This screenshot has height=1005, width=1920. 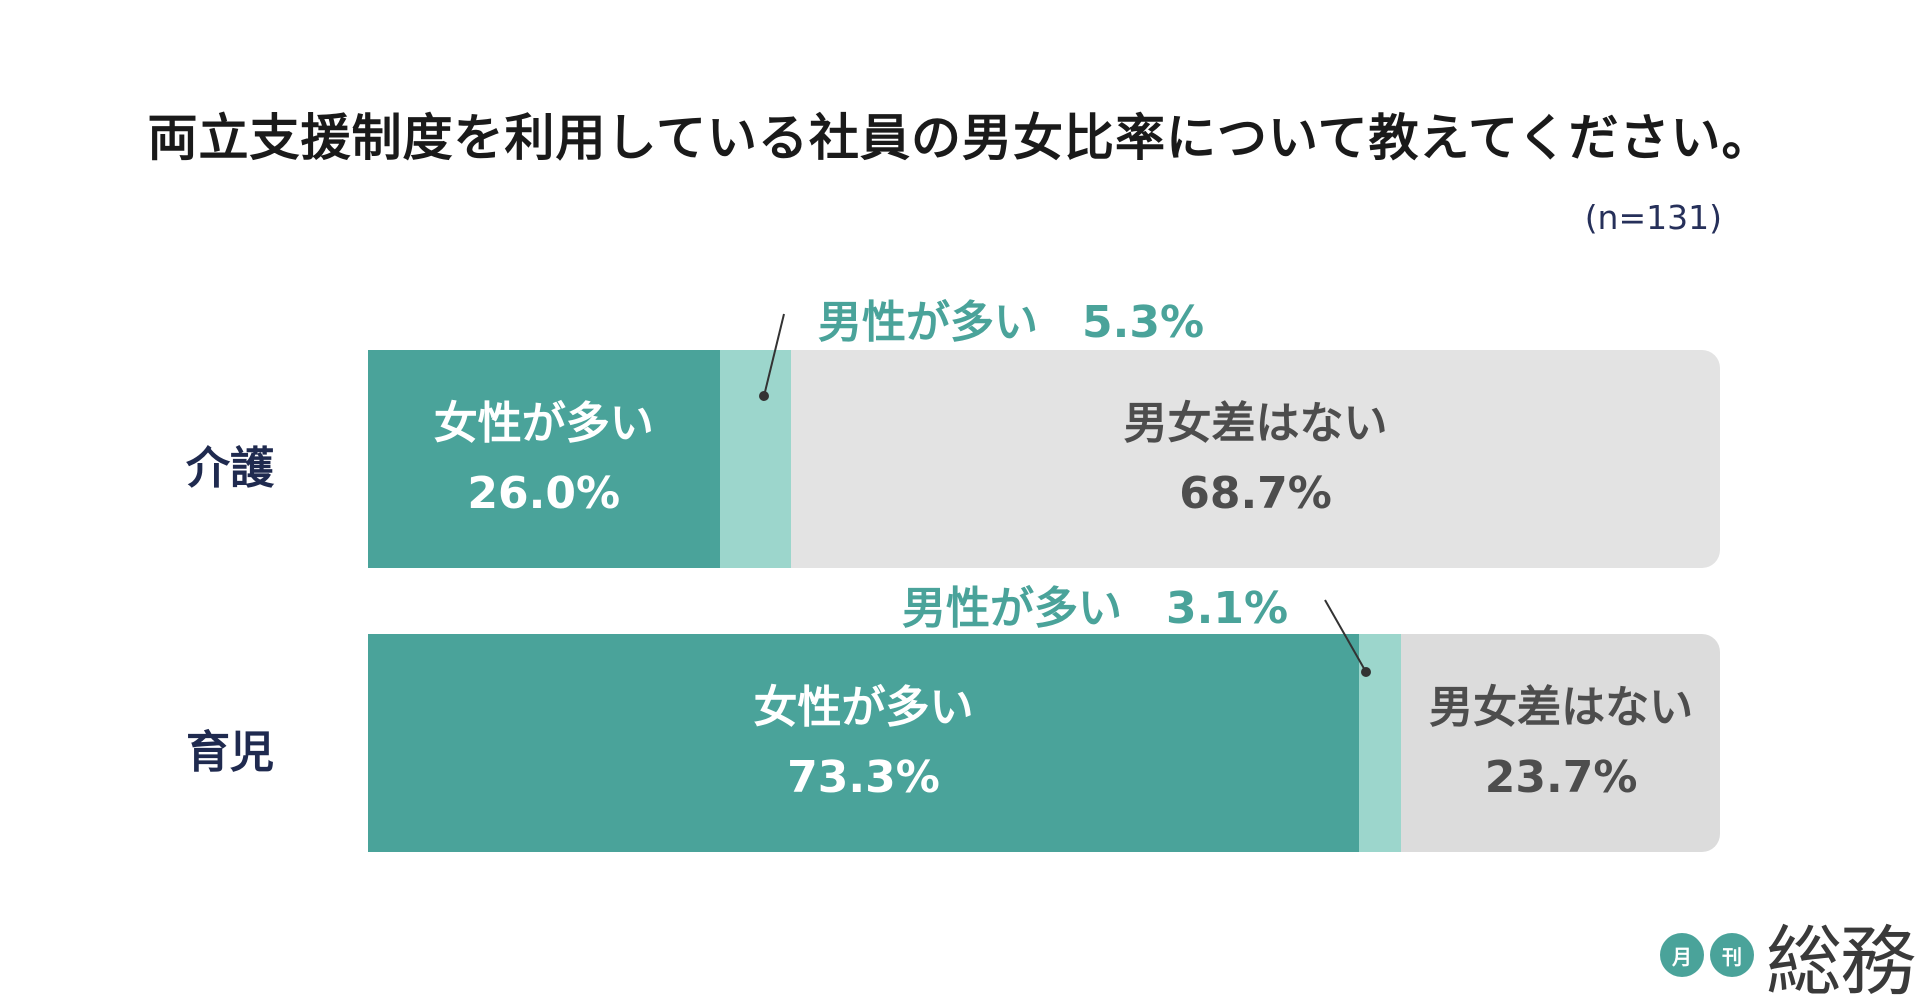 I want to click on callout-value-ikuji-men: 3.1%, so click(x=1227, y=608).